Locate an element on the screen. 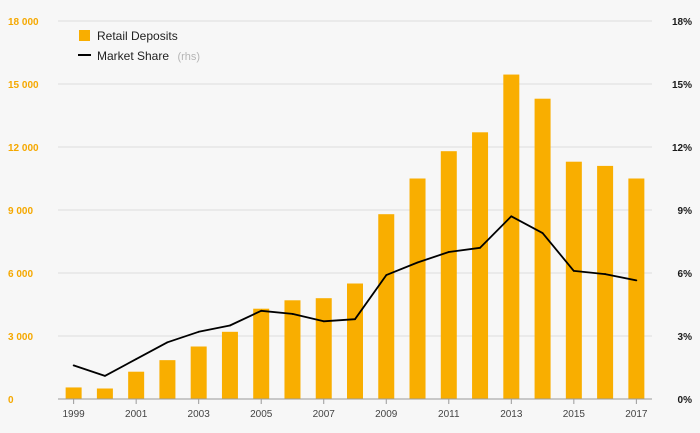 The image size is (700, 433). market-share-point-1999 is located at coordinates (73, 365).